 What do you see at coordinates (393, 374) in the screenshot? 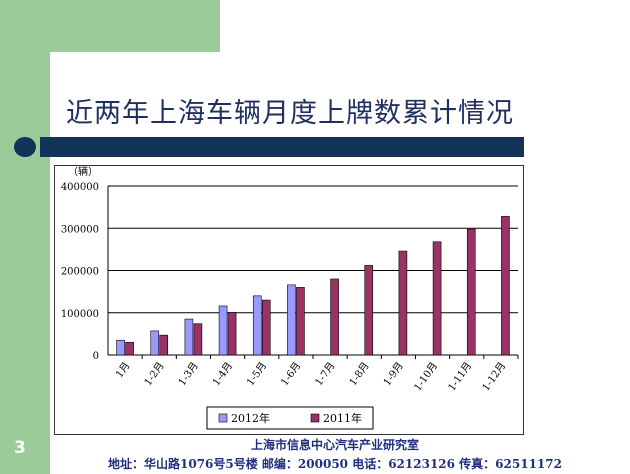
I see `x-tick-label: 1-9月` at bounding box center [393, 374].